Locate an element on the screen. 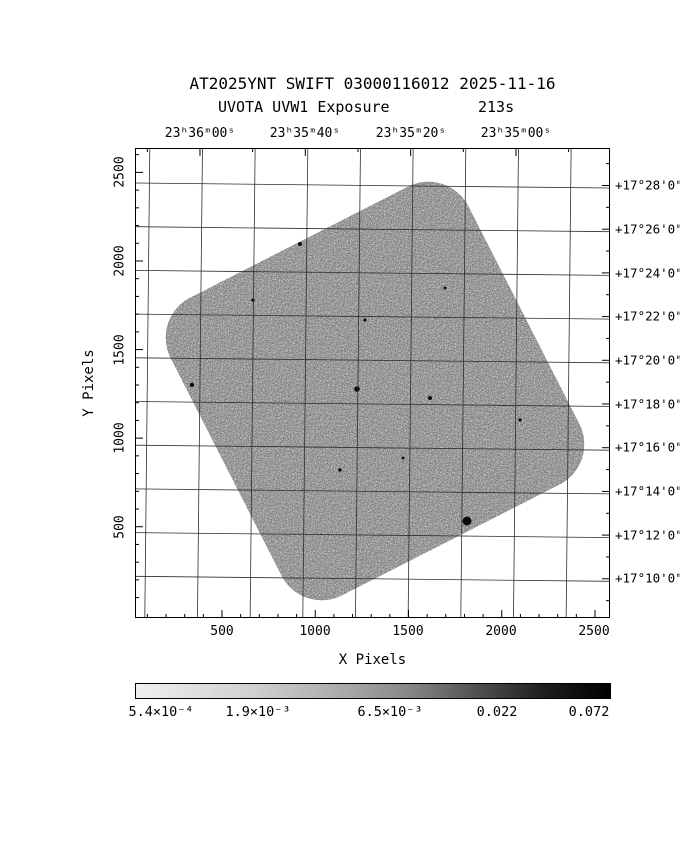  dec-tick-label: +17°10'0" is located at coordinates (647, 578).